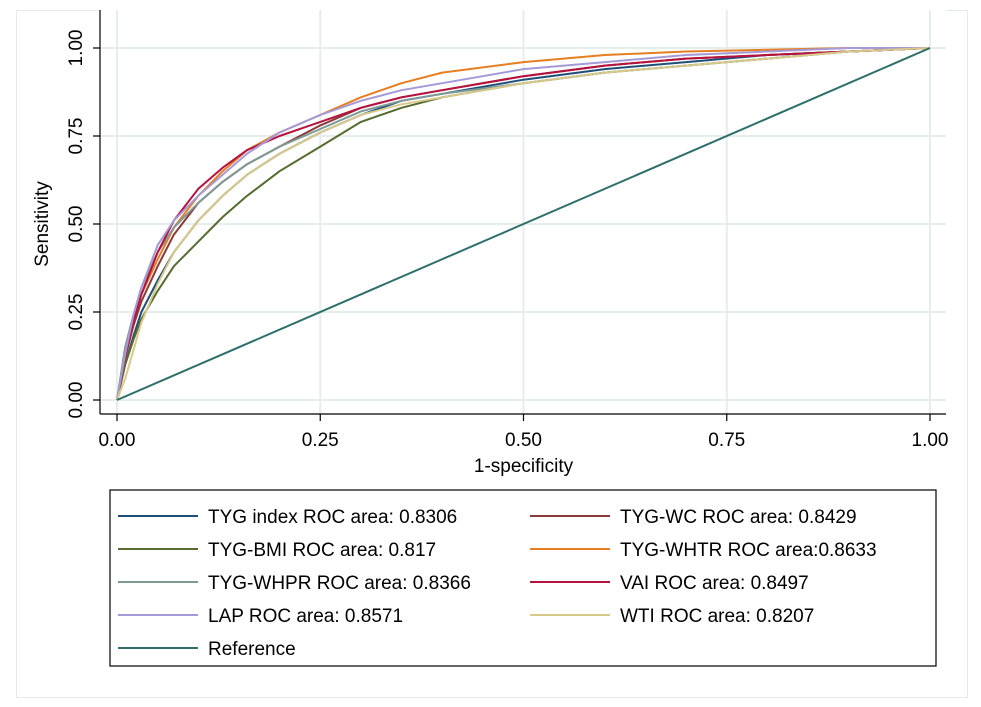 The height and width of the screenshot is (707, 981). What do you see at coordinates (320, 440) in the screenshot?
I see `x-tick-label-1: 0.25` at bounding box center [320, 440].